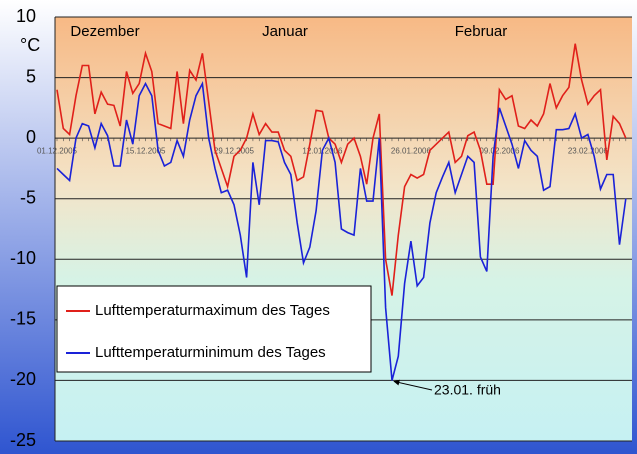 This screenshot has height=454, width=637. Describe the element at coordinates (23, 379) in the screenshot. I see `y-tick-label: -20` at that location.